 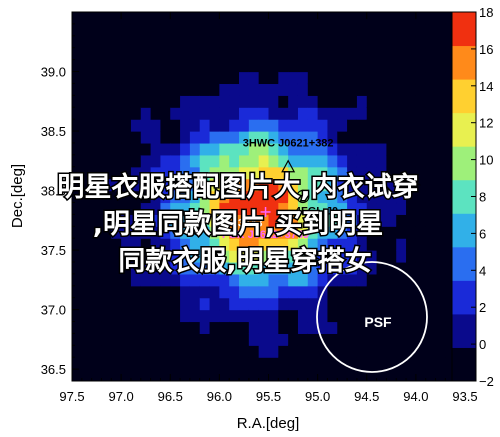 What do you see at coordinates (486, 123) in the screenshot?
I see `colorbar-tick-label: 12` at bounding box center [486, 123].